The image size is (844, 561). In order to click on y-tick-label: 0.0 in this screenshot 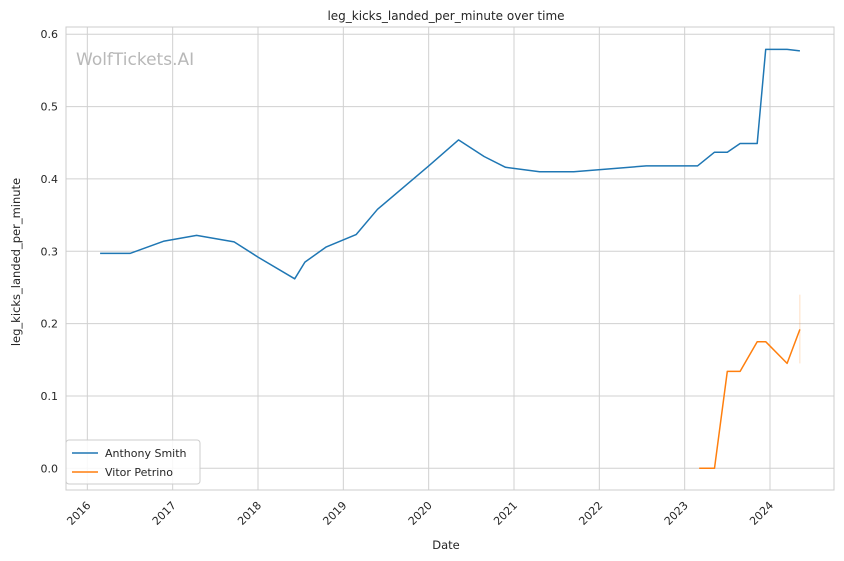, I will do `click(50, 468)`.